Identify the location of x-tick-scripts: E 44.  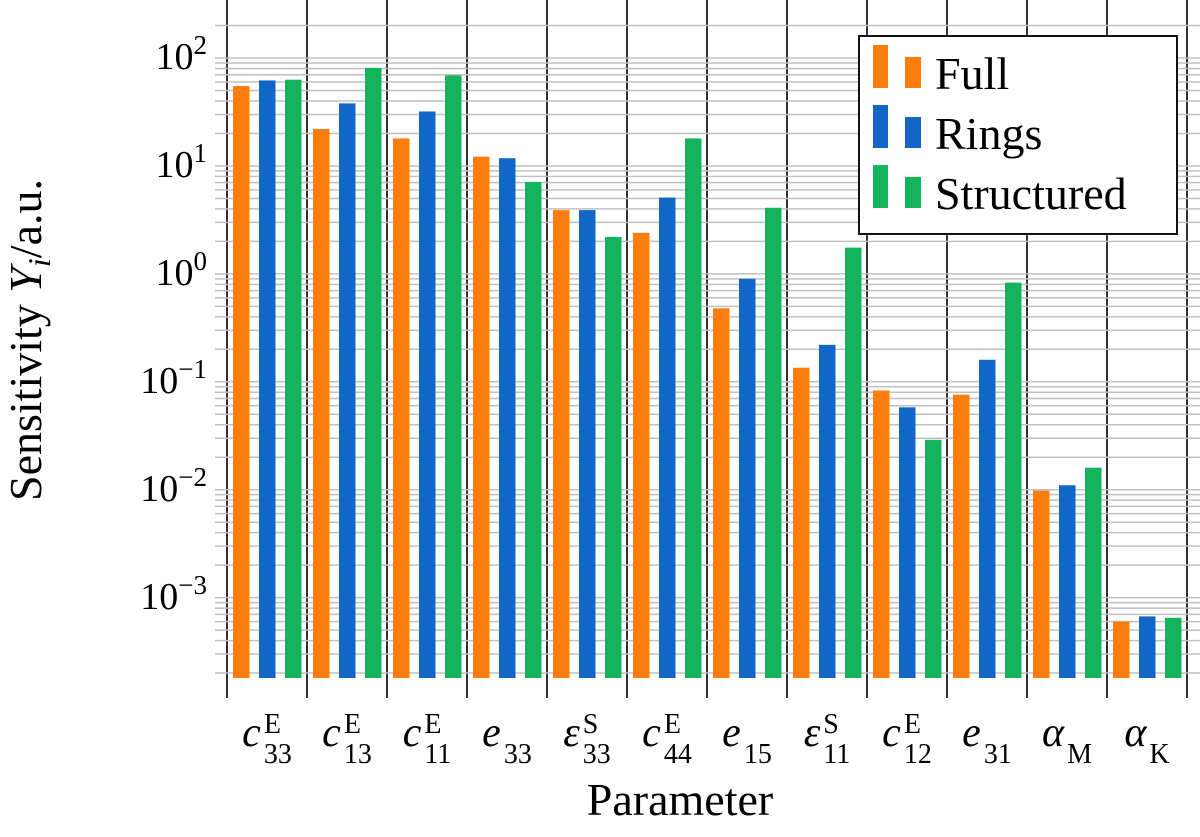
(678, 740).